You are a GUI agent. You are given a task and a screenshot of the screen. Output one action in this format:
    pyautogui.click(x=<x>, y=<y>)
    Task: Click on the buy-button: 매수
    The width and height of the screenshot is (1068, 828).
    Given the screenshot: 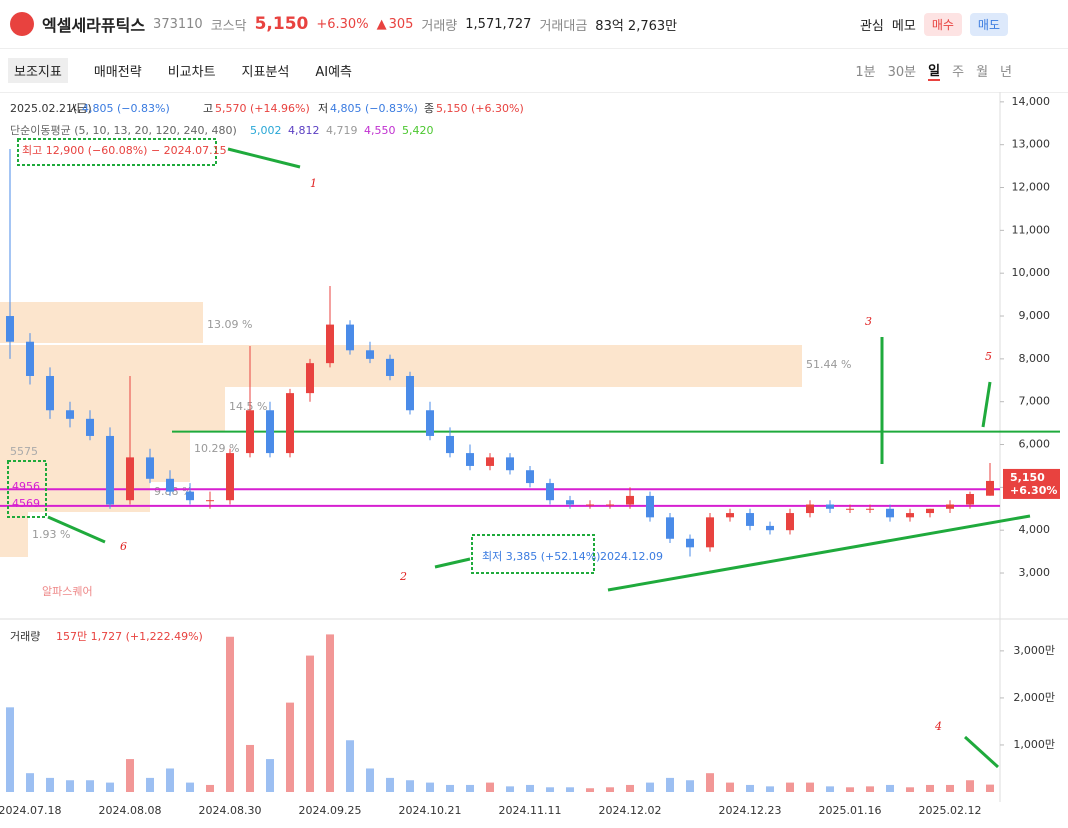 What is the action you would take?
    pyautogui.click(x=942, y=24)
    